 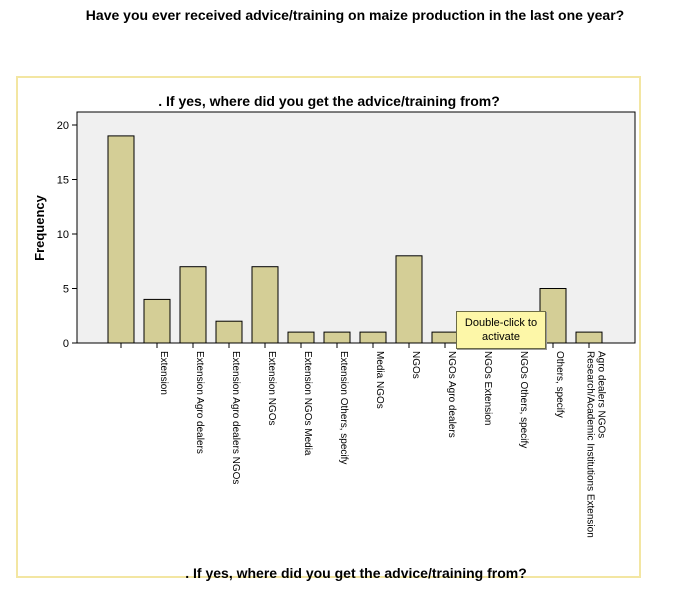 I want to click on x-tick-label-5: Extension NGOs Media, so click(x=307, y=403).